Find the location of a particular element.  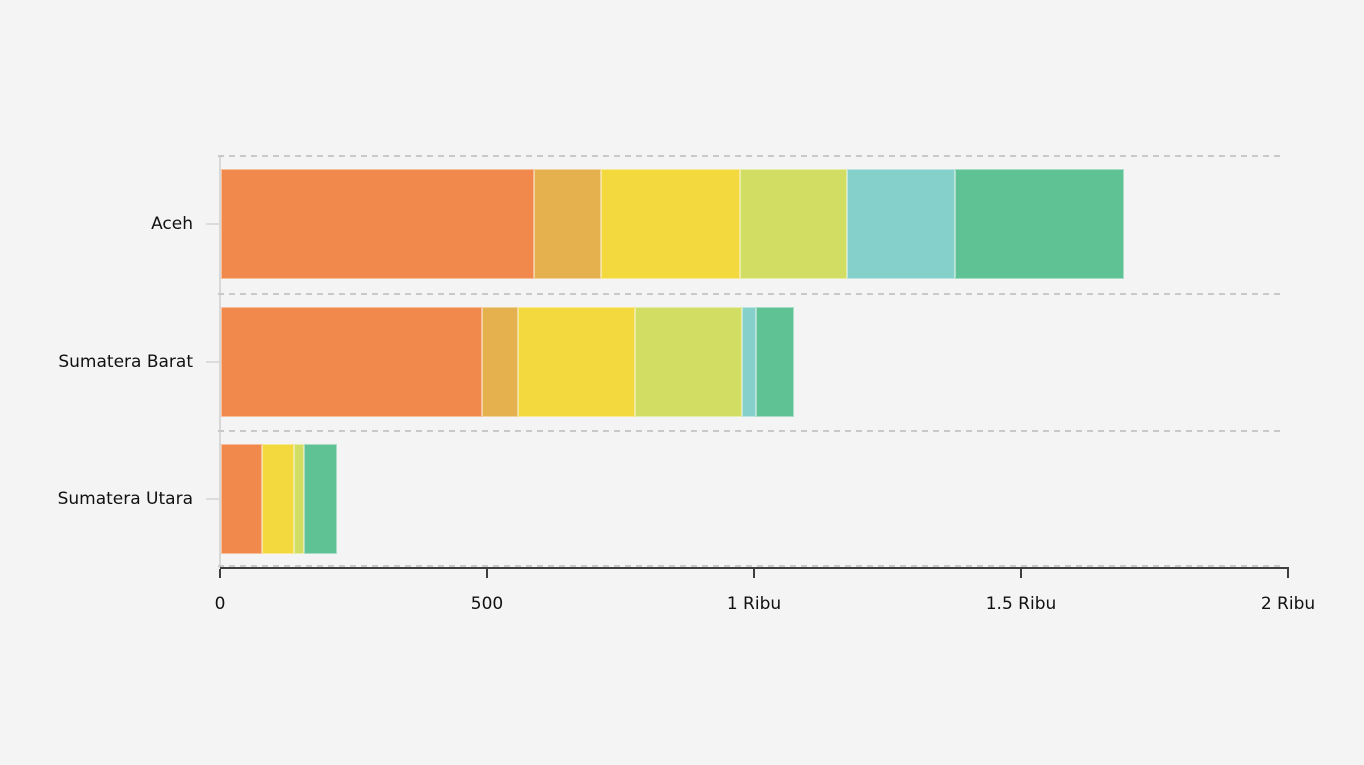

category-label: Aceh is located at coordinates (172, 223).